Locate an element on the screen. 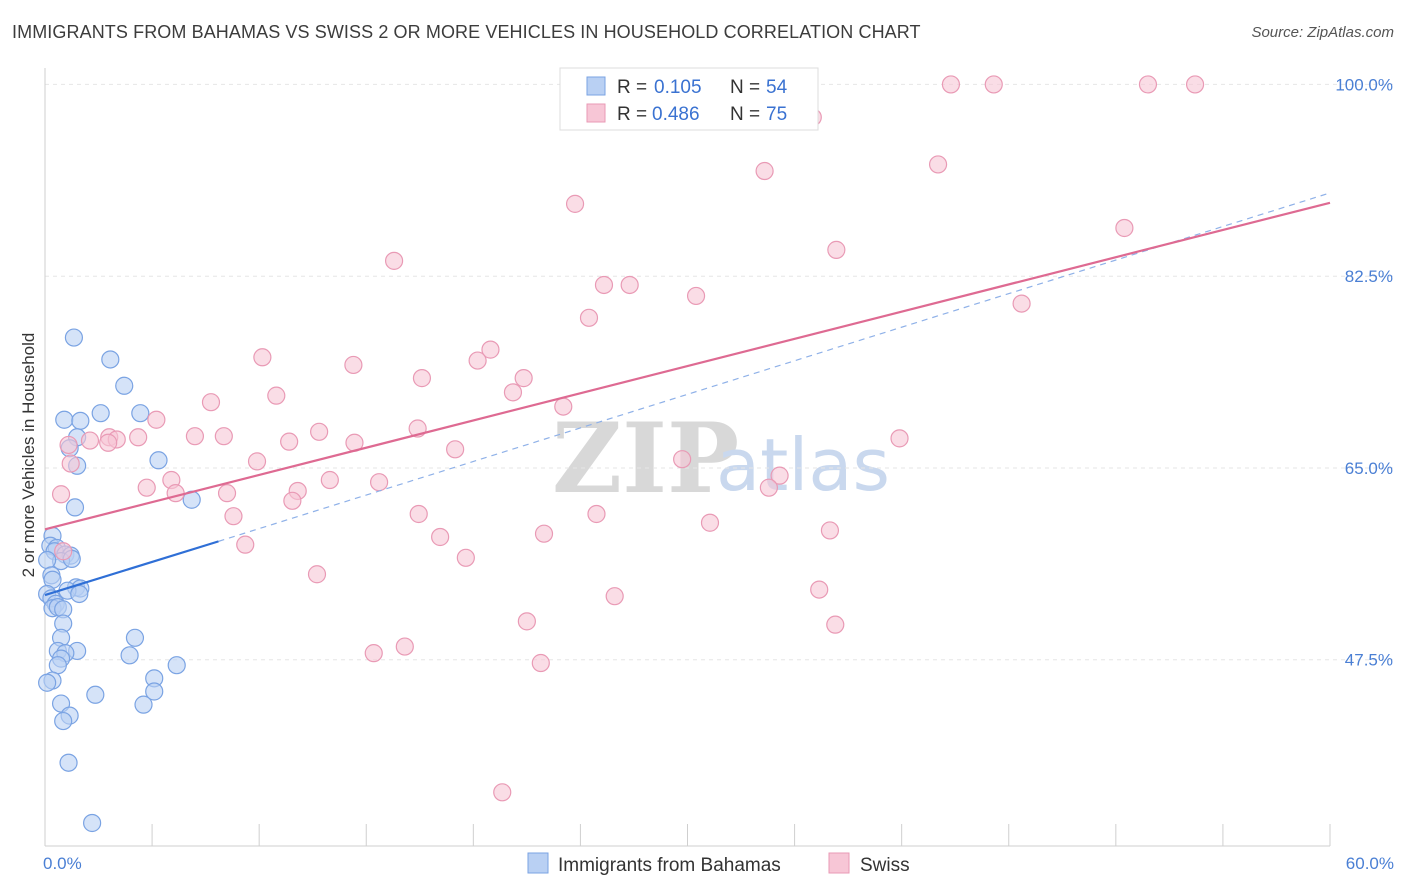 The width and height of the screenshot is (1406, 892). bottom-legend-label-swiss: Swiss is located at coordinates (885, 865).